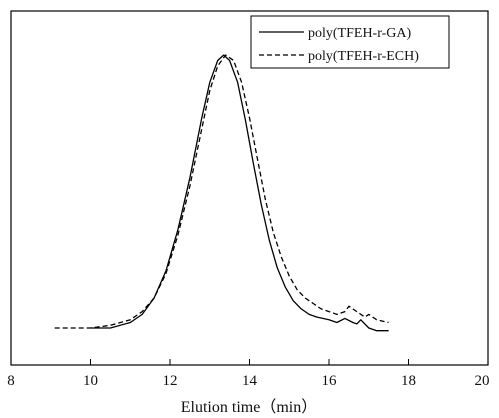 The height and width of the screenshot is (418, 499). What do you see at coordinates (482, 381) in the screenshot?
I see `x-tick-label: 20` at bounding box center [482, 381].